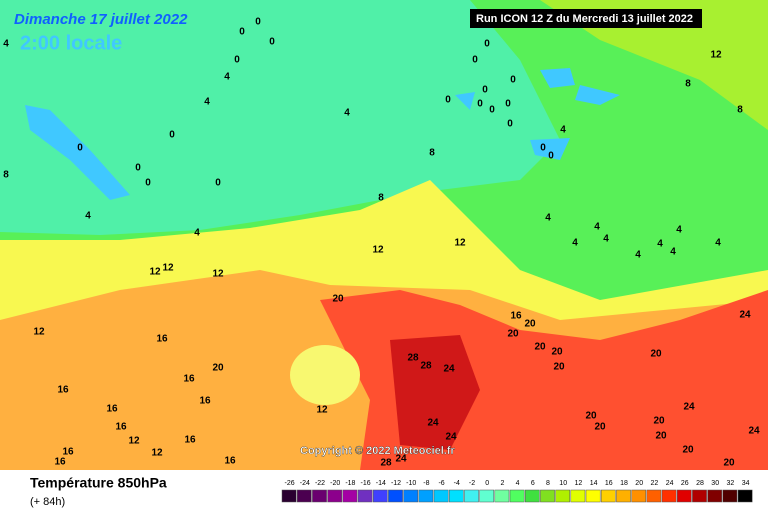 The height and width of the screenshot is (517, 768). I want to click on scale-label: 28, so click(700, 483).